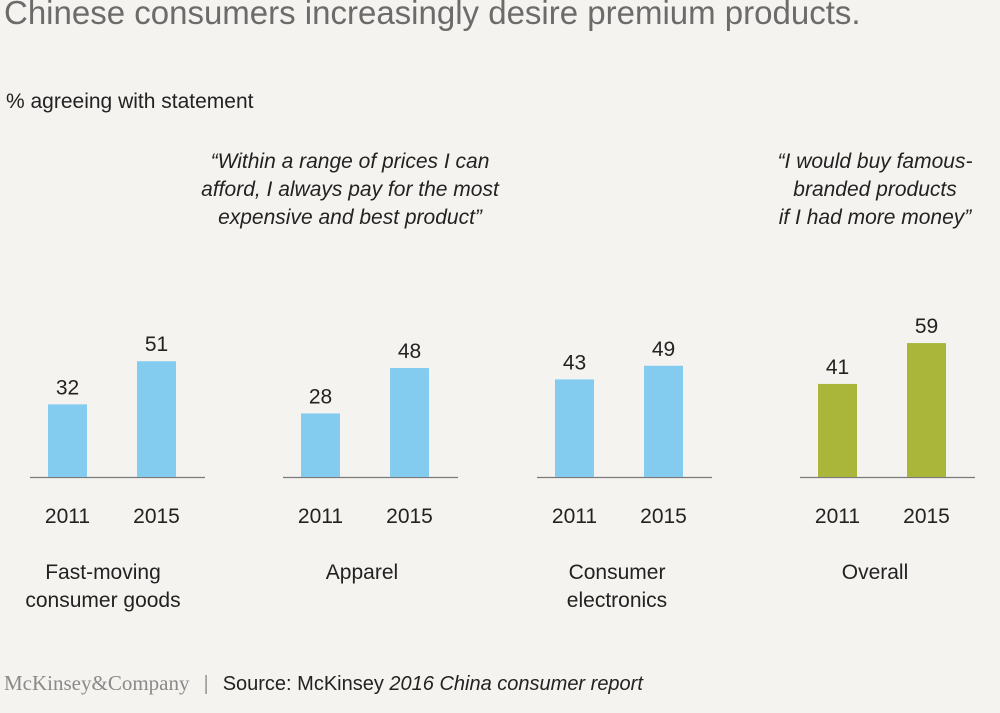 This screenshot has width=1000, height=713. Describe the element at coordinates (103, 586) in the screenshot. I see `category-label: Fast-moving consumer goods` at that location.